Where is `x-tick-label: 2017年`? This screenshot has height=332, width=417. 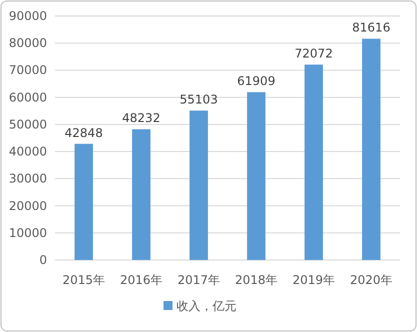
x-tick-label: 2017年 is located at coordinates (198, 280).